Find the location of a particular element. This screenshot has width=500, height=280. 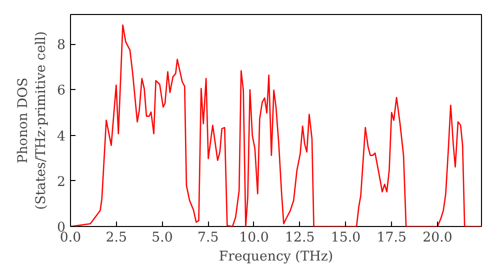

x-tick-label: 20.0 is located at coordinates (437, 238).